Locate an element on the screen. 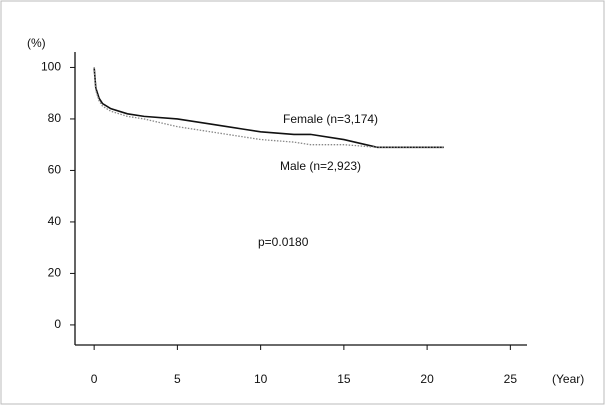 This screenshot has height=405, width=605. x-tick-label: 5 is located at coordinates (177, 379).